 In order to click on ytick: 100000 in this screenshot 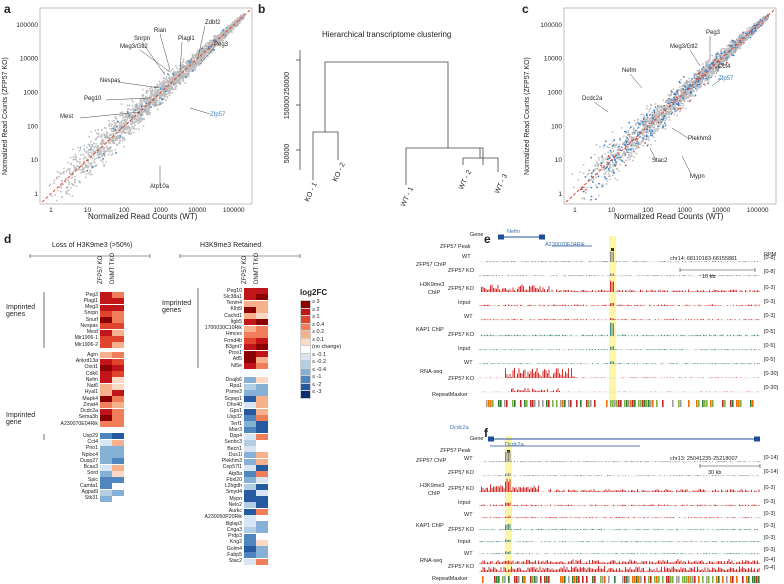, I will do `click(551, 25)`.